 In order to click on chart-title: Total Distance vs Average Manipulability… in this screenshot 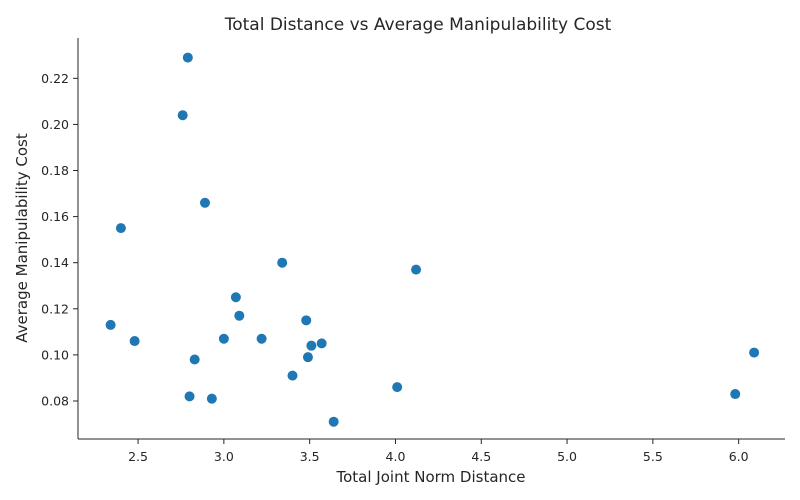, I will do `click(418, 25)`.